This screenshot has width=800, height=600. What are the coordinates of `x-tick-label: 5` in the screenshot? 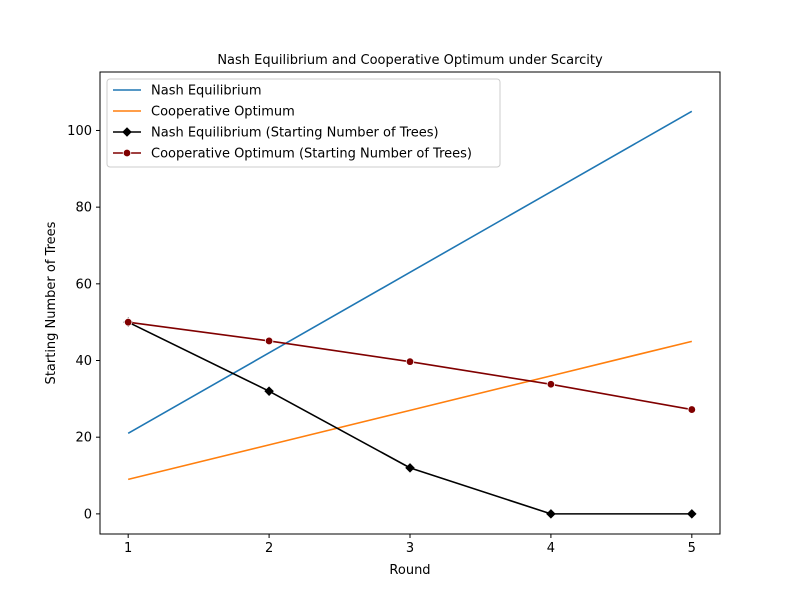 It's located at (692, 548).